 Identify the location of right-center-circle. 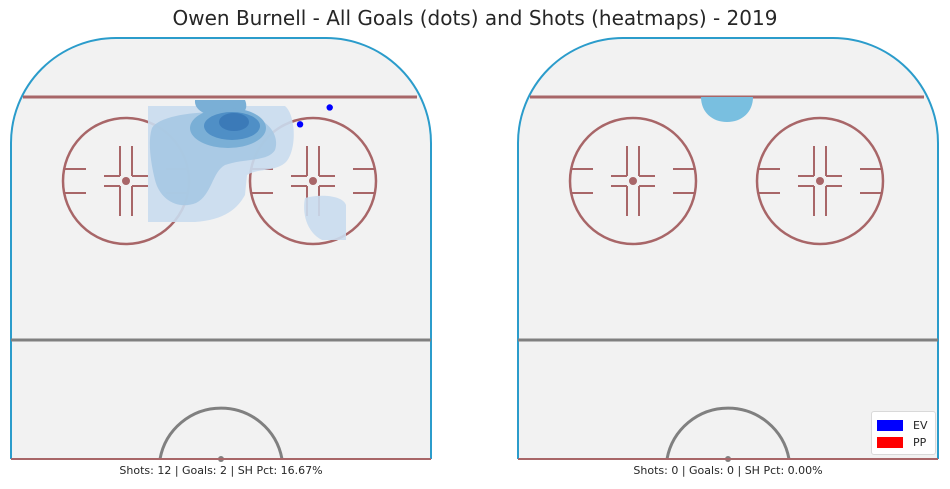
(728, 433).